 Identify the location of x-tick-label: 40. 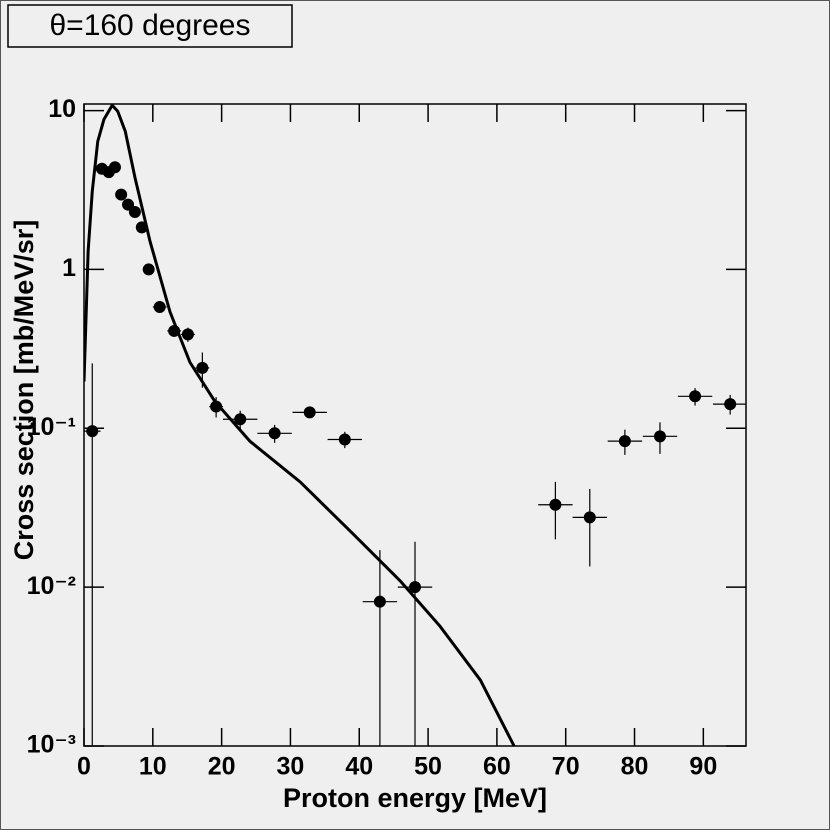
(359, 767).